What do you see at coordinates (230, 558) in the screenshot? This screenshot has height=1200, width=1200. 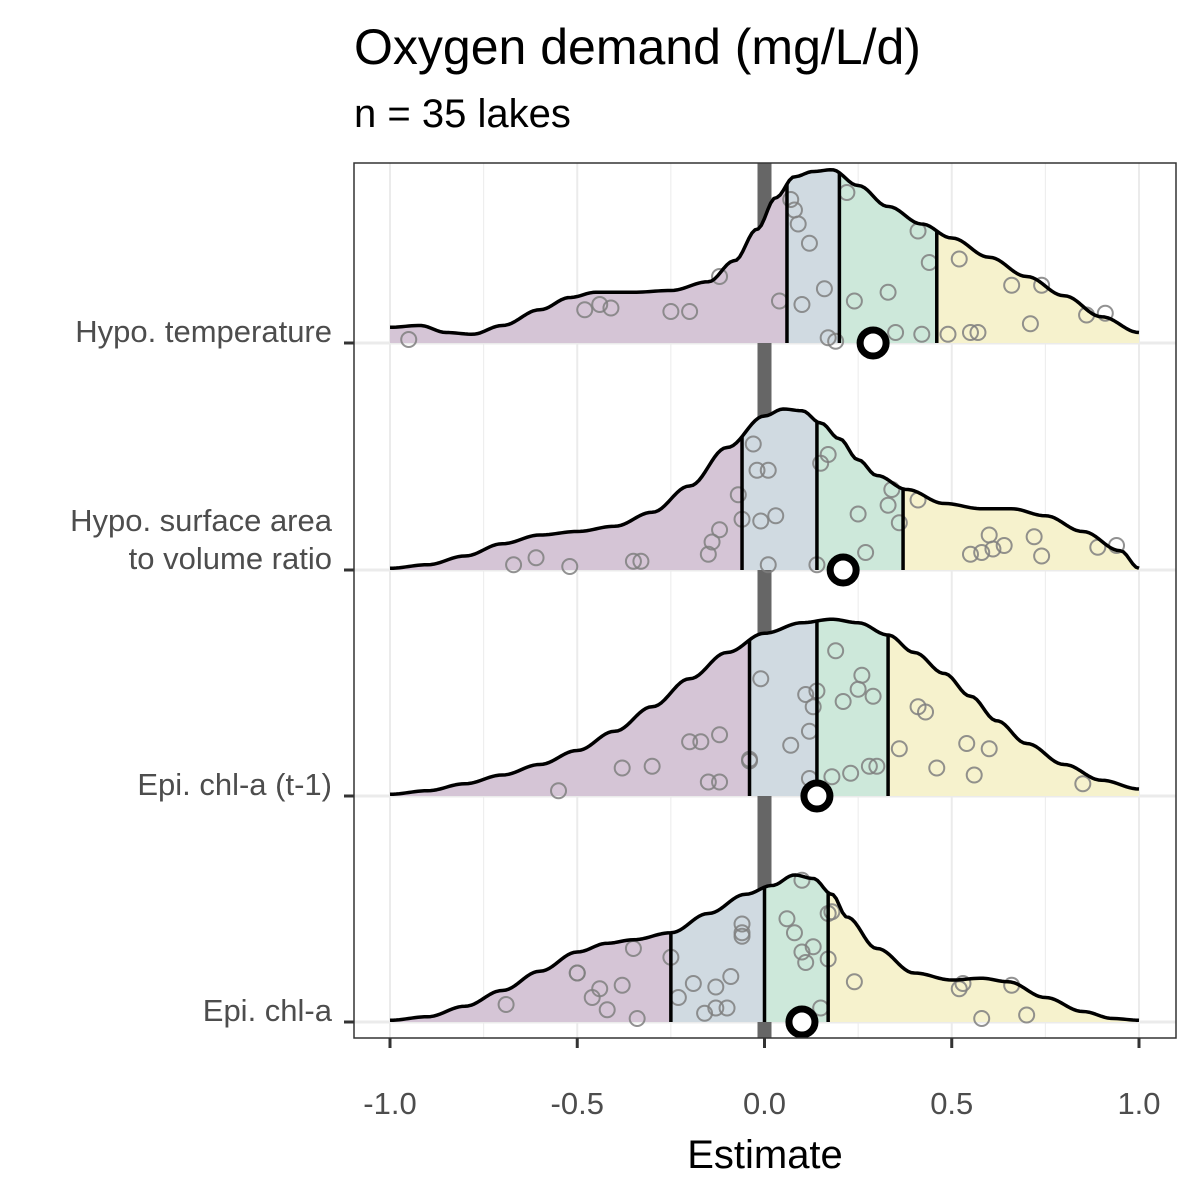 I see `y-tick-label: to volume ratio` at bounding box center [230, 558].